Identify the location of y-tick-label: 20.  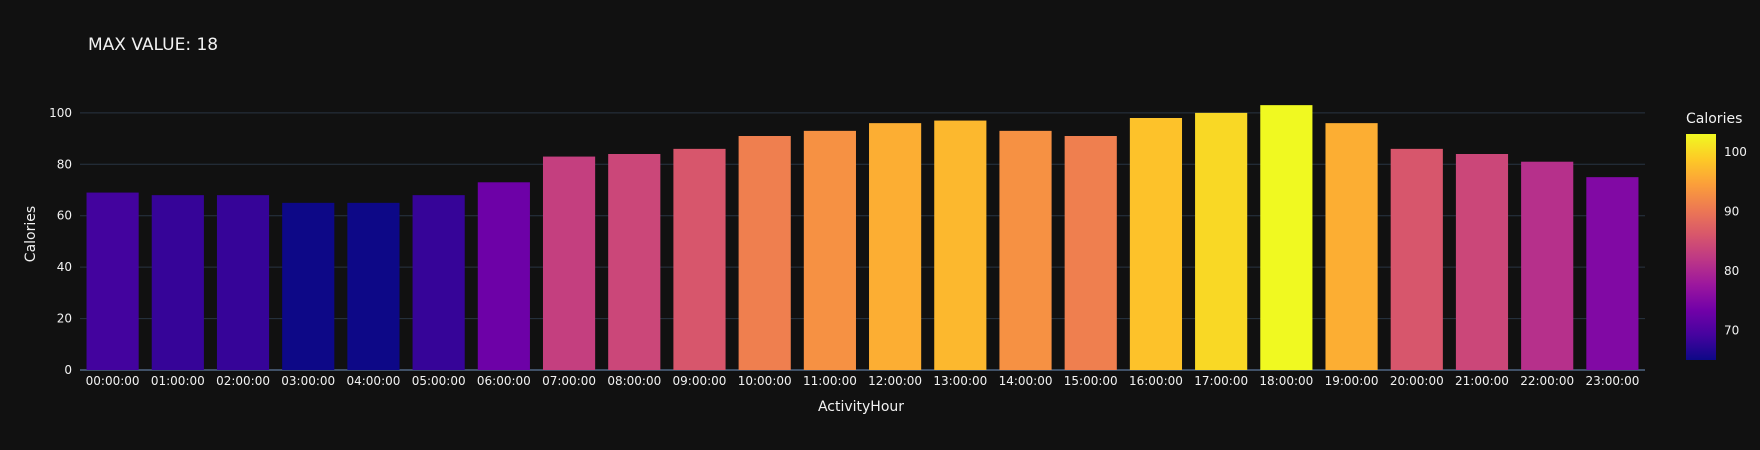
(64, 319).